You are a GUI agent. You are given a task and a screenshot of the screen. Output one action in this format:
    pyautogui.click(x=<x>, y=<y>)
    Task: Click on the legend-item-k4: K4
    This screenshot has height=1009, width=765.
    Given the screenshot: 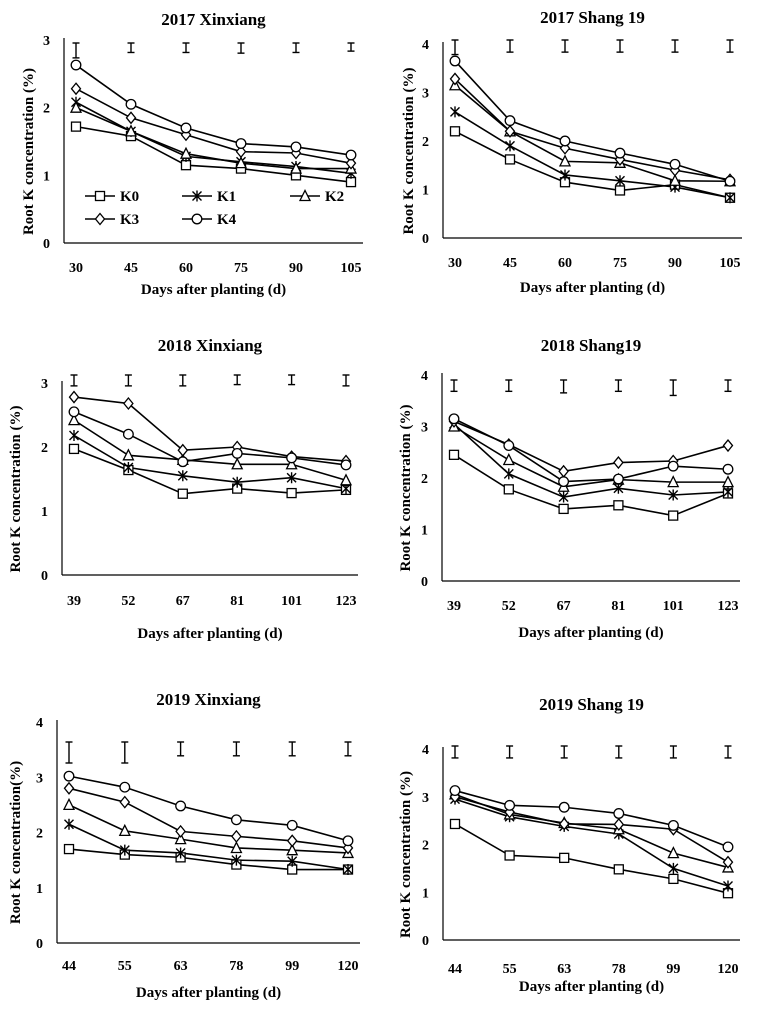 What is the action you would take?
    pyautogui.click(x=209, y=220)
    